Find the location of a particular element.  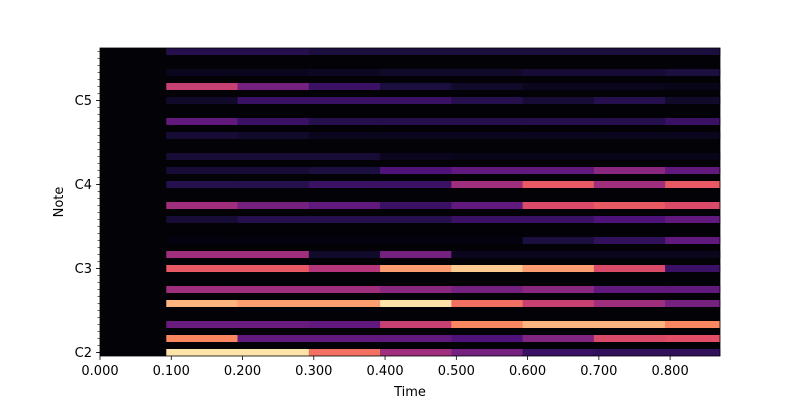

x-tick-label: 0.000 is located at coordinates (99, 371).